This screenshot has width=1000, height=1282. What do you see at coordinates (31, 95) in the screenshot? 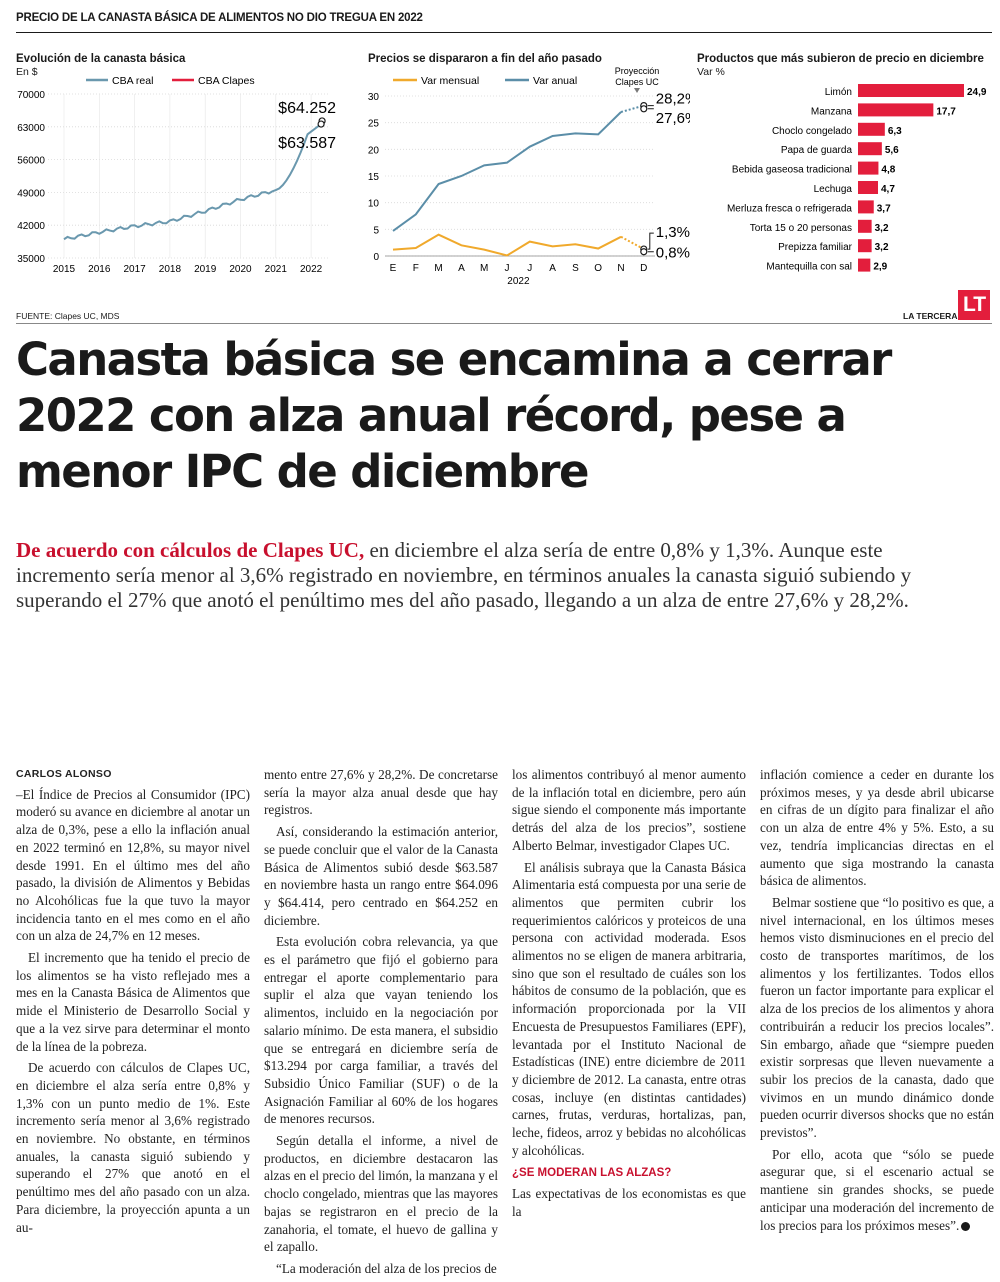
I see `y-tick-label: 70000` at bounding box center [31, 95].